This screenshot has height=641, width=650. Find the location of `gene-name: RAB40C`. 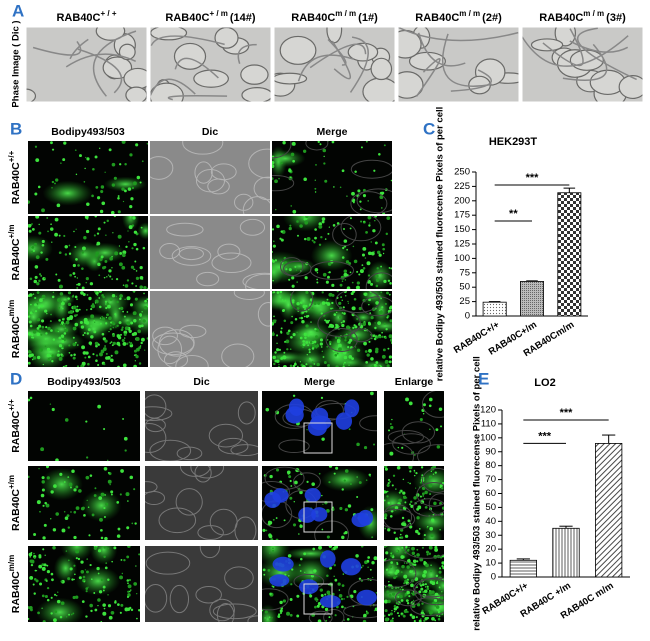

gene-name: RAB40C is located at coordinates (16, 183).